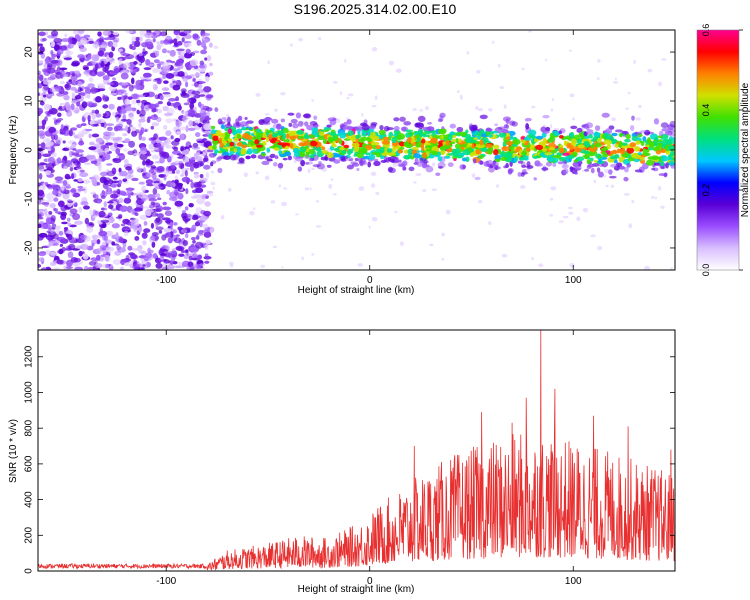 The height and width of the screenshot is (600, 750). I want to click on heatmap-x-axis-label: Height of straight line (km), so click(356, 290).